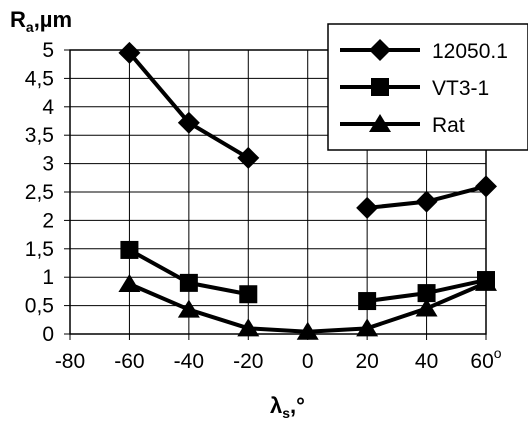 Image resolution: width=528 pixels, height=428 pixels. What do you see at coordinates (427, 87) in the screenshot?
I see `legend: 12050.1 VT3-1 Rat` at bounding box center [427, 87].